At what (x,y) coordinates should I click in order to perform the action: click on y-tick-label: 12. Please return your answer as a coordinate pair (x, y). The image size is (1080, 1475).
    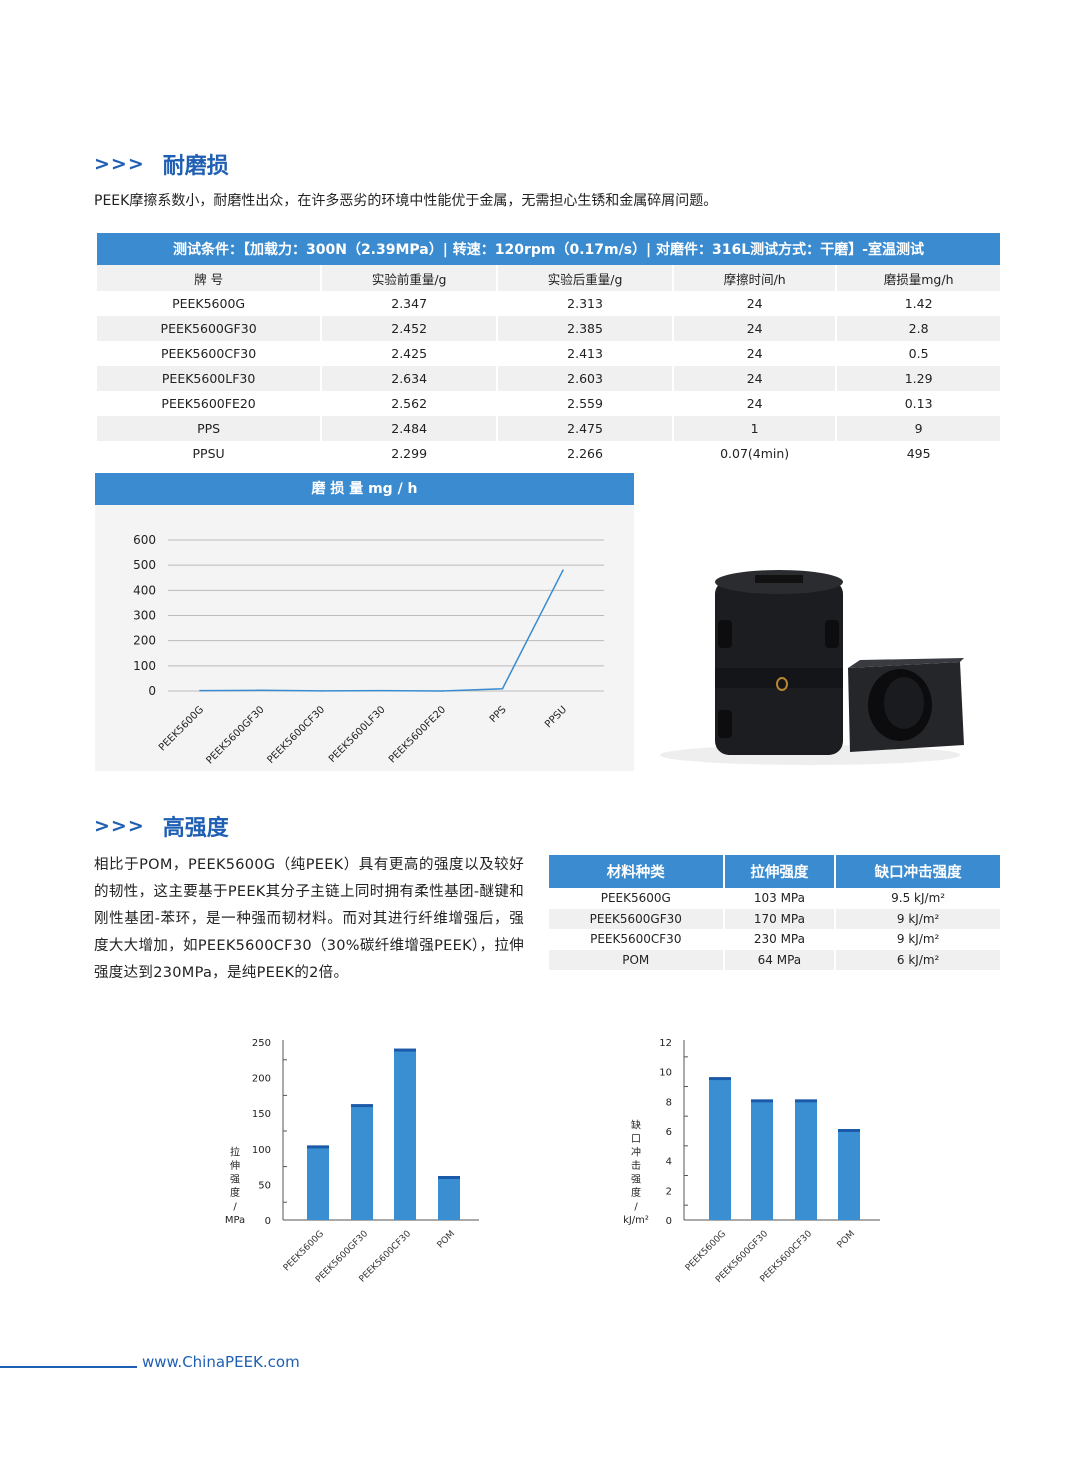
    Looking at the image, I should click on (665, 1043).